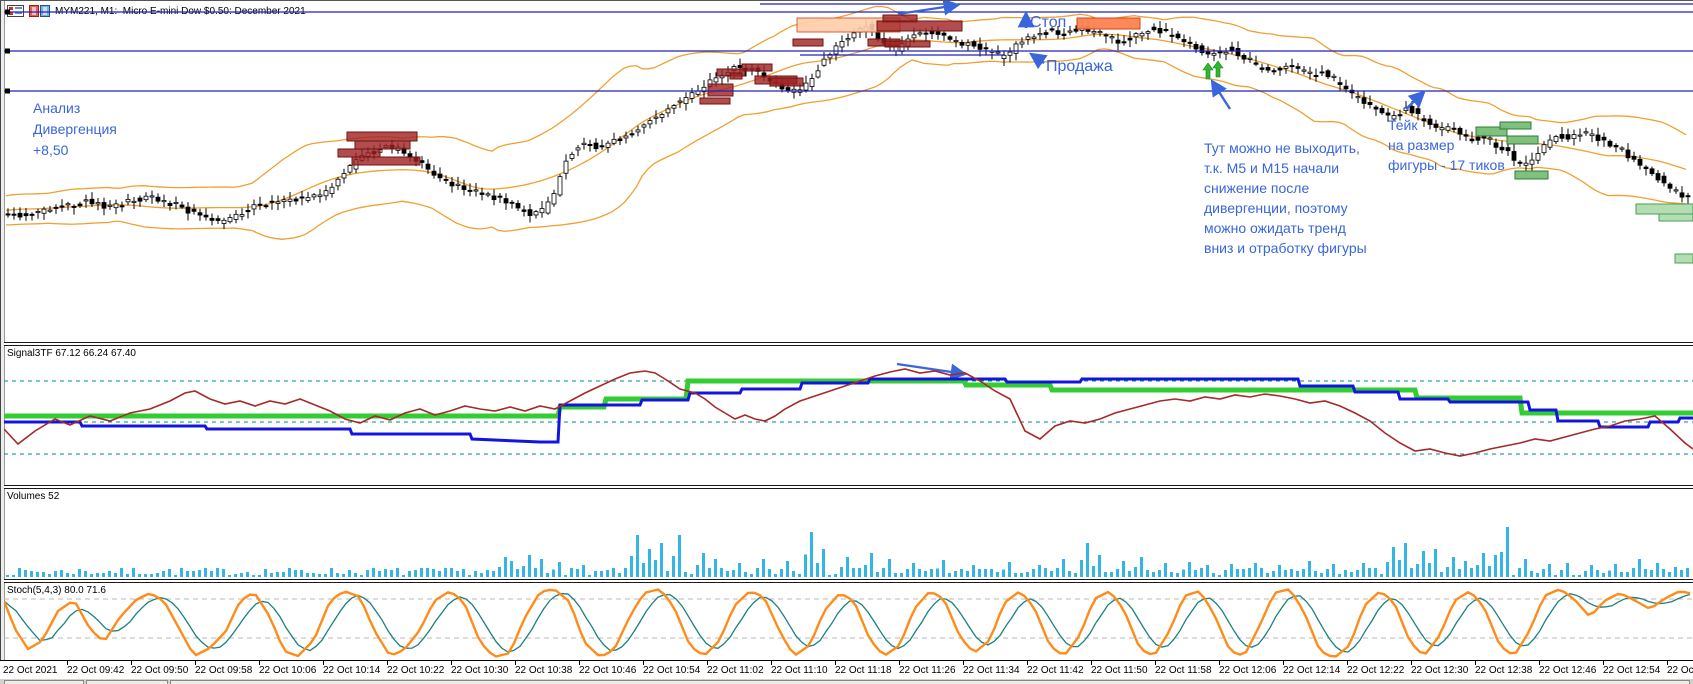 Image resolution: width=1693 pixels, height=684 pixels. What do you see at coordinates (991, 670) in the screenshot?
I see `time-label: 22 Oct 11:34` at bounding box center [991, 670].